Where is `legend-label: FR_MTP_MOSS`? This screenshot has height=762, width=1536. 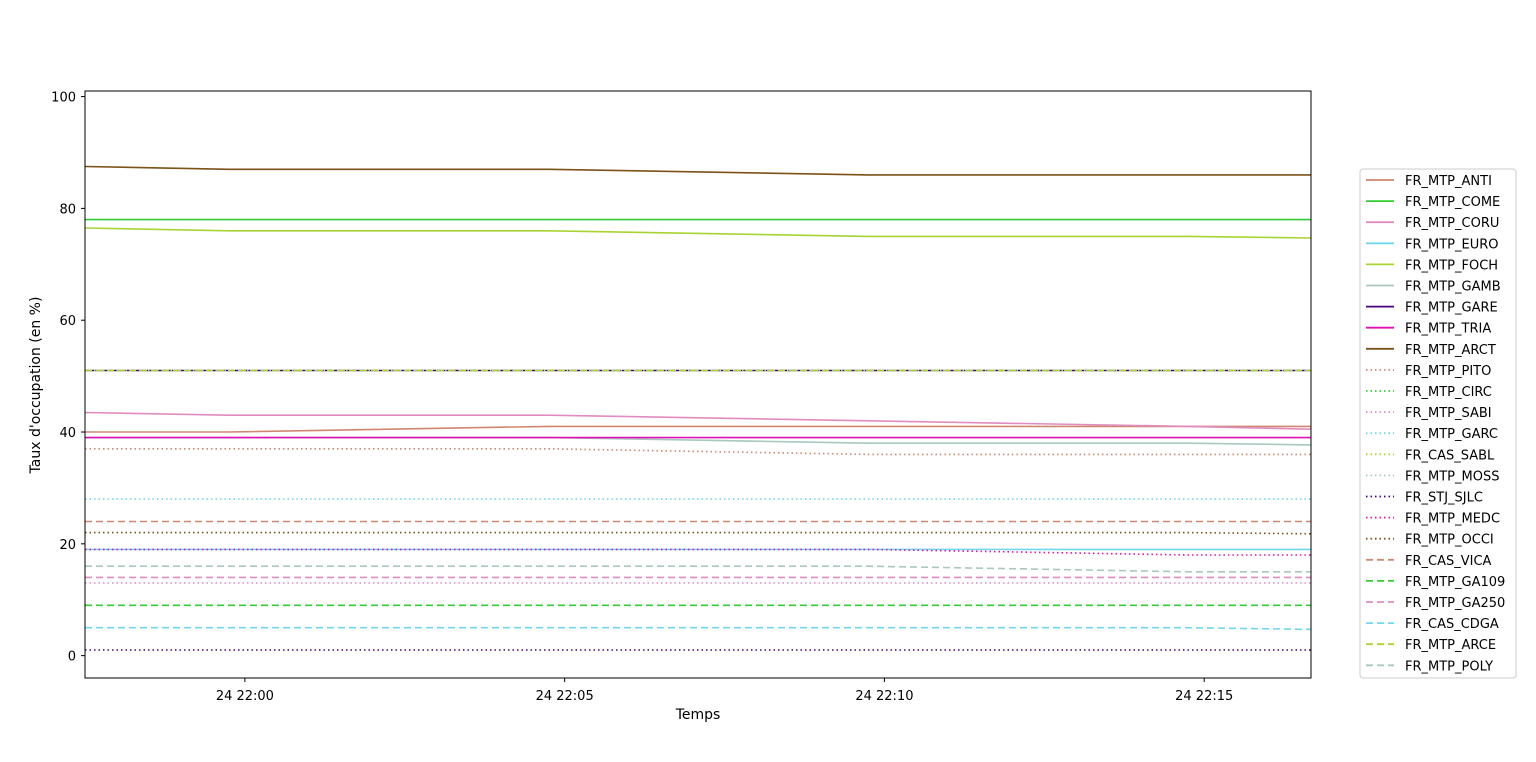 legend-label: FR_MTP_MOSS is located at coordinates (1452, 476).